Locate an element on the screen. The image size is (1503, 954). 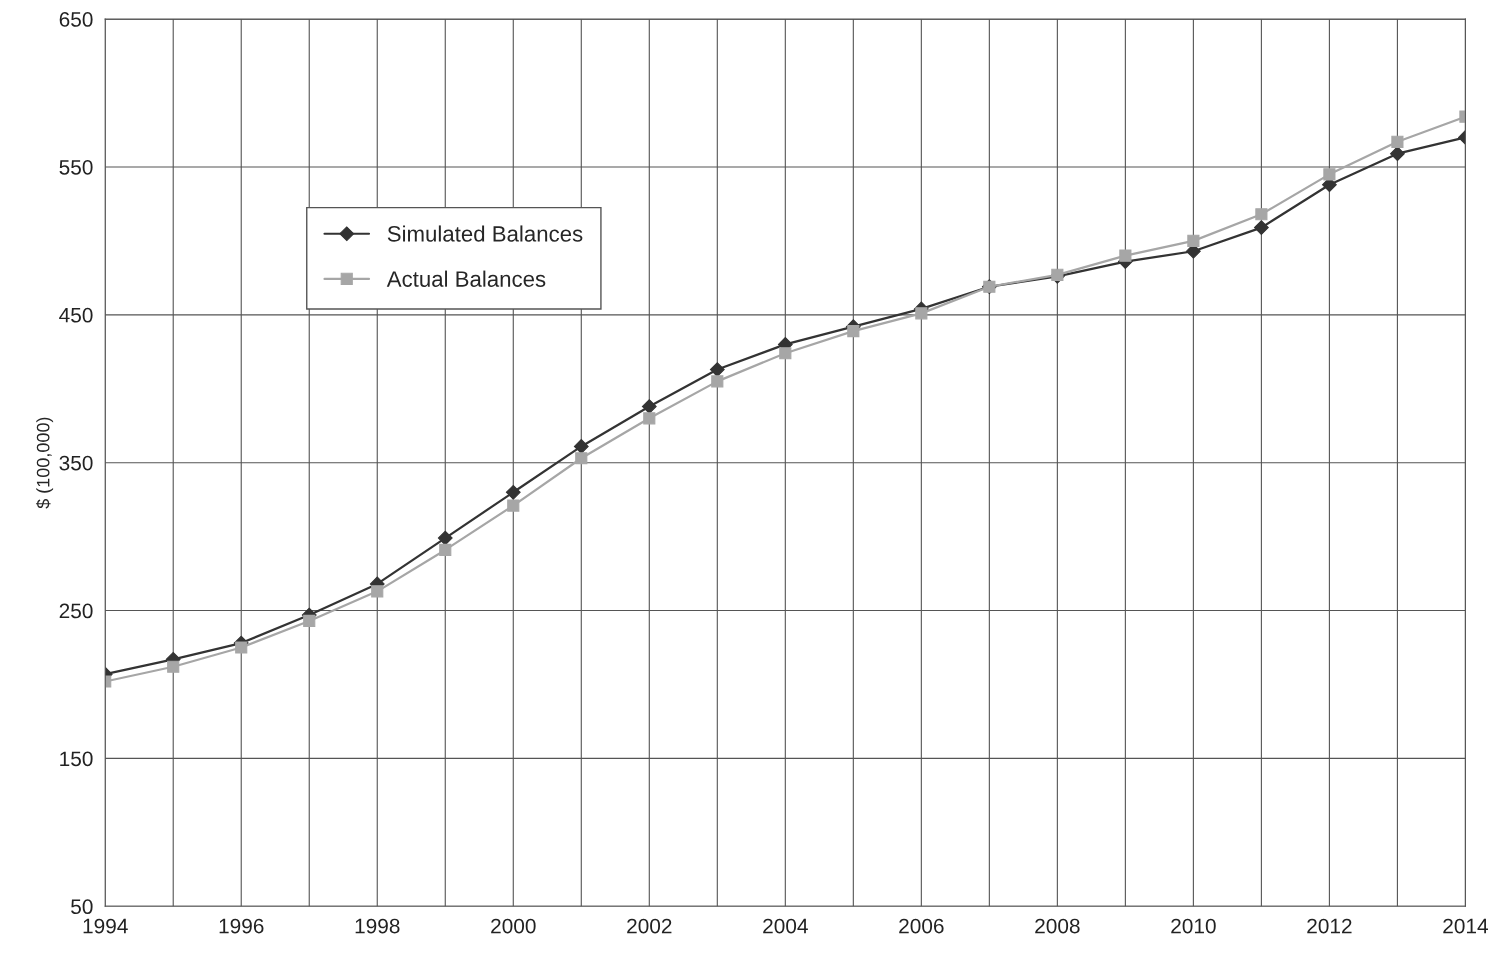
x-tick-label: 1998 is located at coordinates (377, 926).